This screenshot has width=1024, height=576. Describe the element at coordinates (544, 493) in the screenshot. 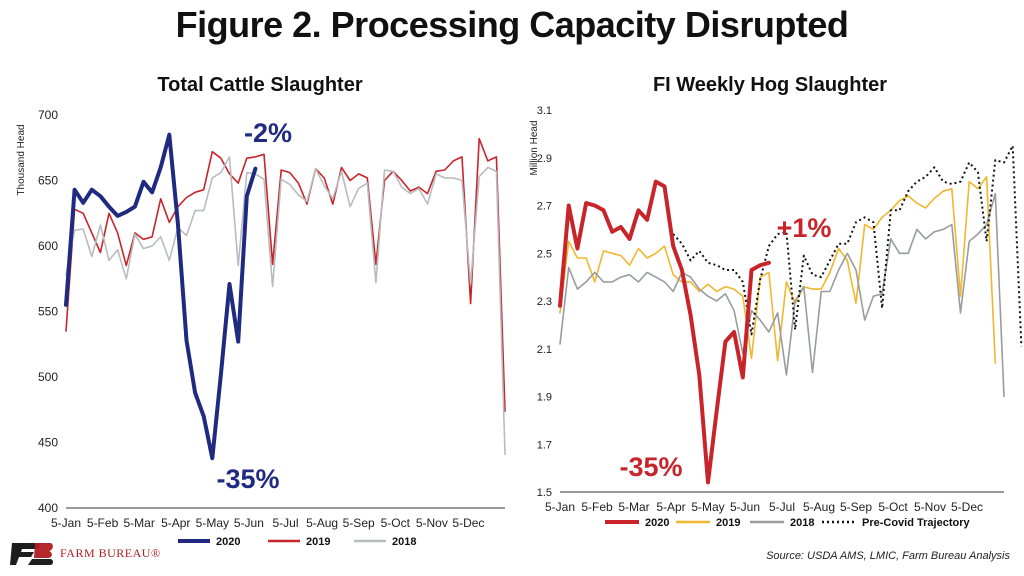

I see `hog-y-tick-label: 1.5` at that location.